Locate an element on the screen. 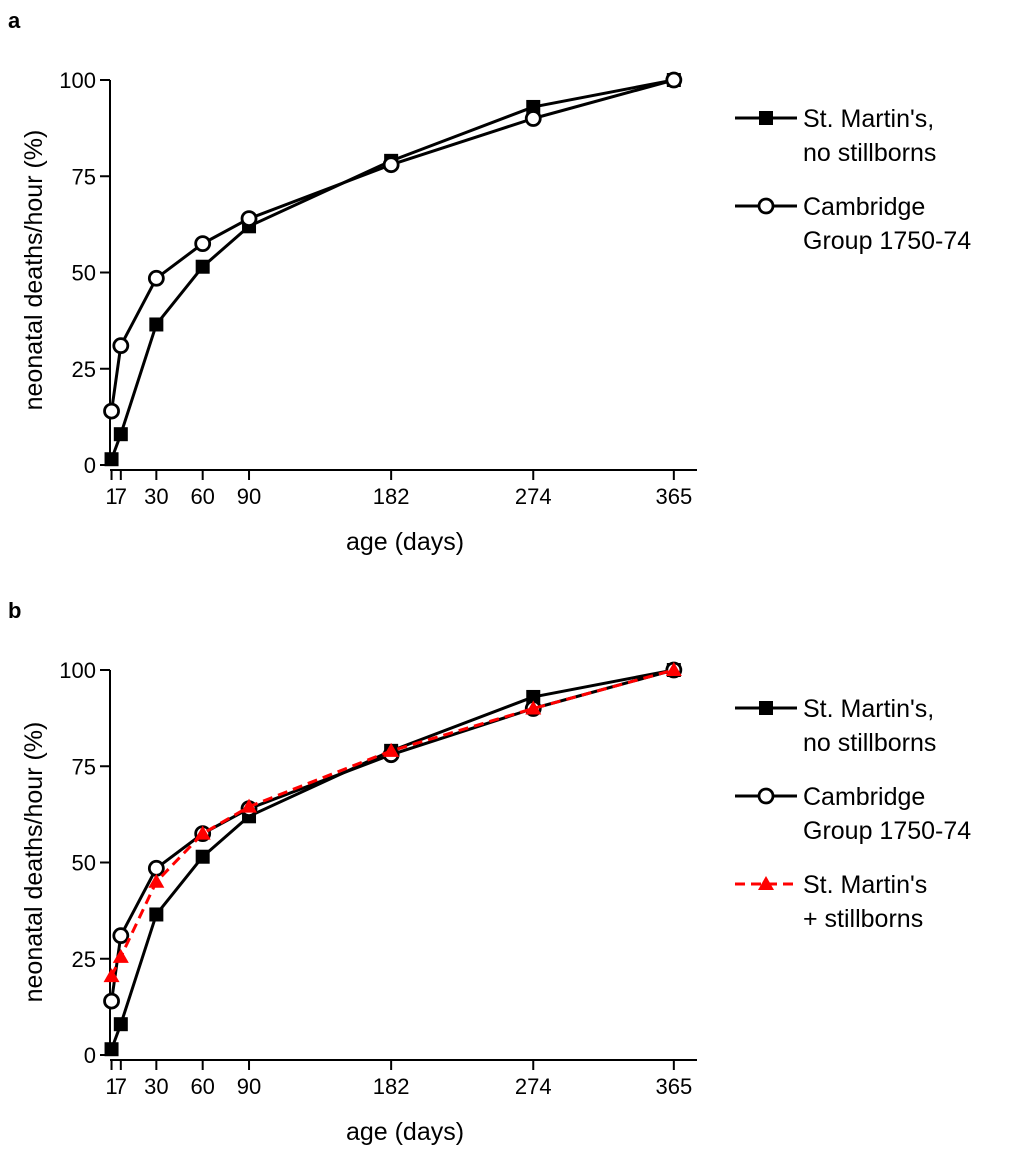 The width and height of the screenshot is (1017, 1149). panel-letter-b: b is located at coordinates (14, 610).